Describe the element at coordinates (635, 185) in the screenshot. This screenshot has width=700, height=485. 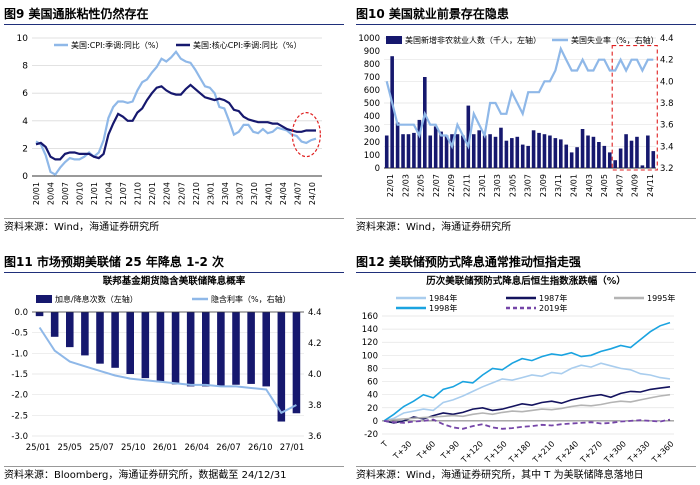
I see `x-tick-label: 24/09` at that location.